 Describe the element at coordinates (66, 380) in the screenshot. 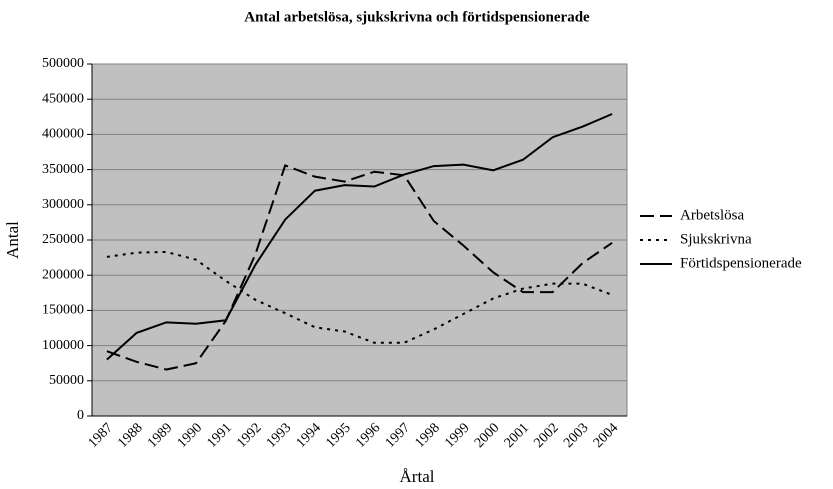

I see `y-tick-label: 50000` at that location.